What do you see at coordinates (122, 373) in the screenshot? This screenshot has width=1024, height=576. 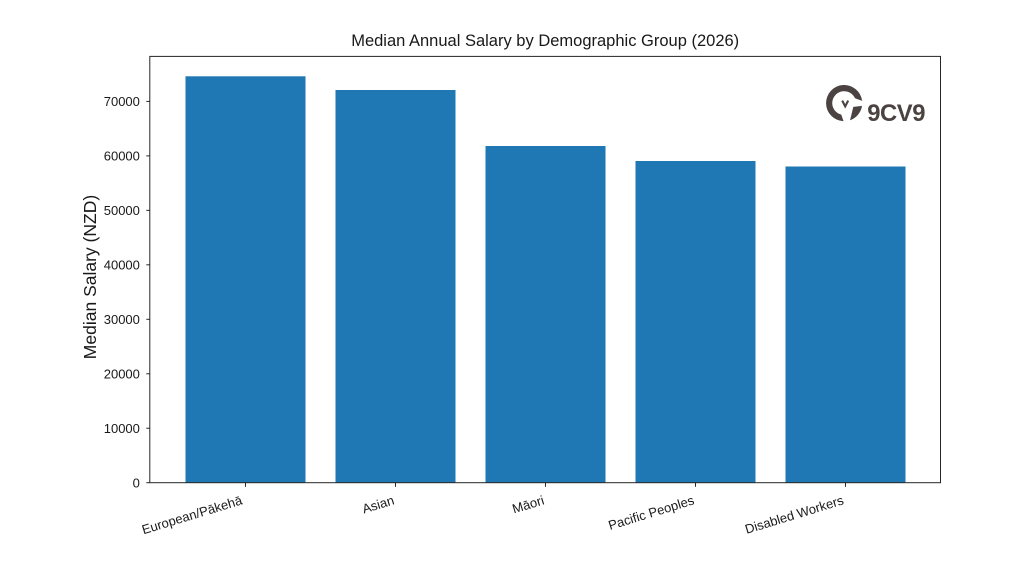 I see `svg-text: 20000` at bounding box center [122, 373].